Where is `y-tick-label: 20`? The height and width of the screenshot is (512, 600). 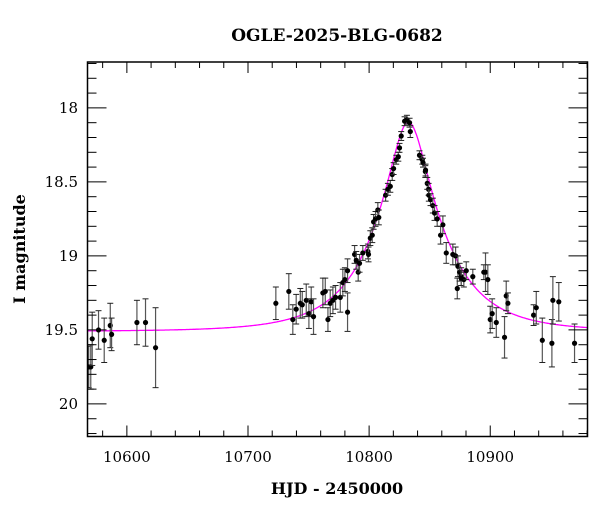
y-tick-label: 20 is located at coordinates (68, 404).